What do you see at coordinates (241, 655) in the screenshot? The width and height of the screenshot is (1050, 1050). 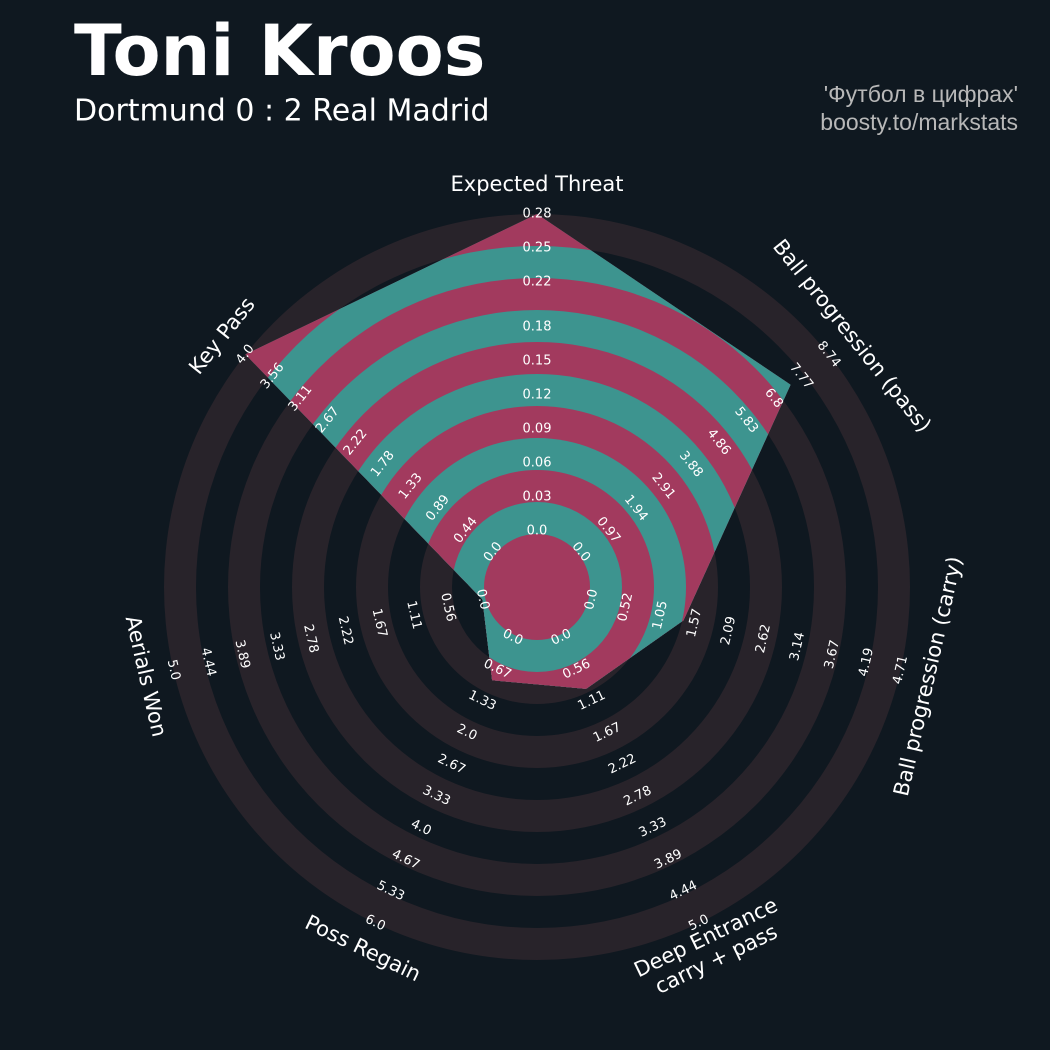 I see `tick-label: 3.89` at bounding box center [241, 655].